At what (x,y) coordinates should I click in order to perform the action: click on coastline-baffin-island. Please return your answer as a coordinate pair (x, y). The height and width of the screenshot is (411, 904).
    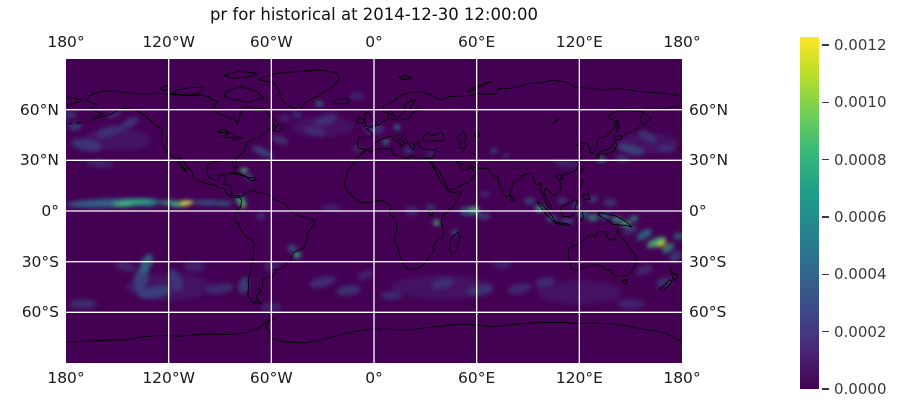
    Looking at the image, I should click on (243, 94).